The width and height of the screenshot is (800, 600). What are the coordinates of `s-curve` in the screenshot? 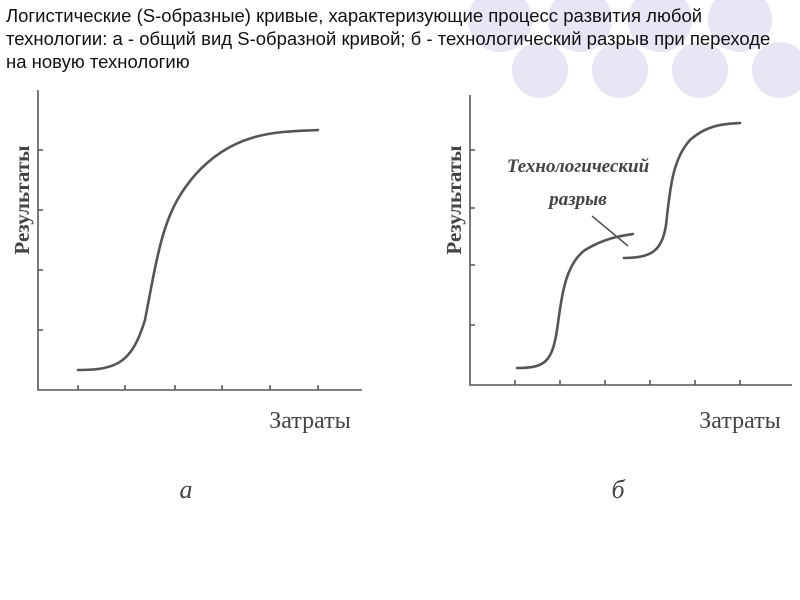 It's located at (198, 250).